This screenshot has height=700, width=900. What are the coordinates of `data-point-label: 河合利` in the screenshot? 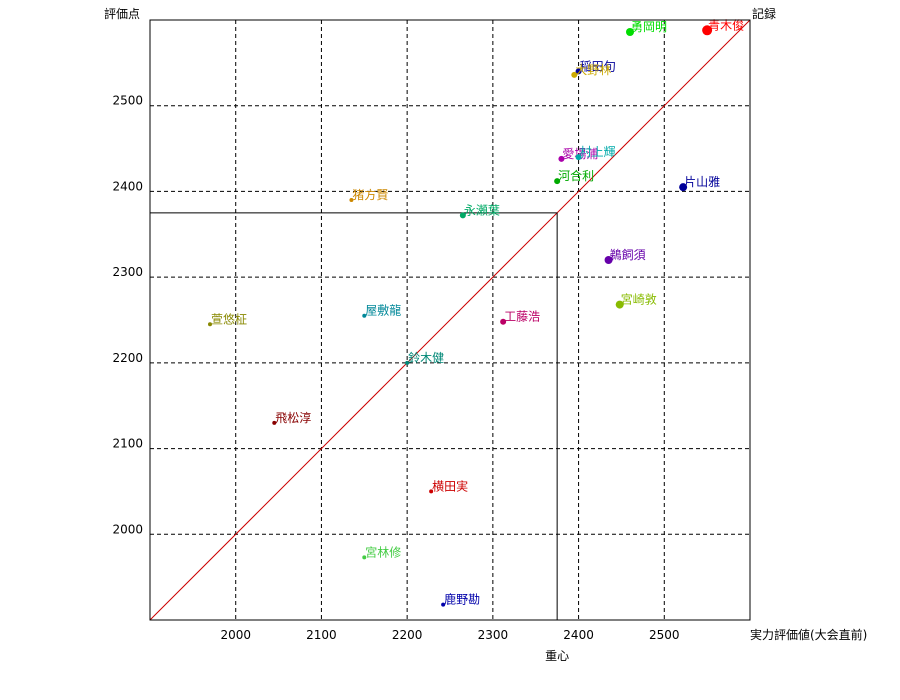 It's located at (576, 175).